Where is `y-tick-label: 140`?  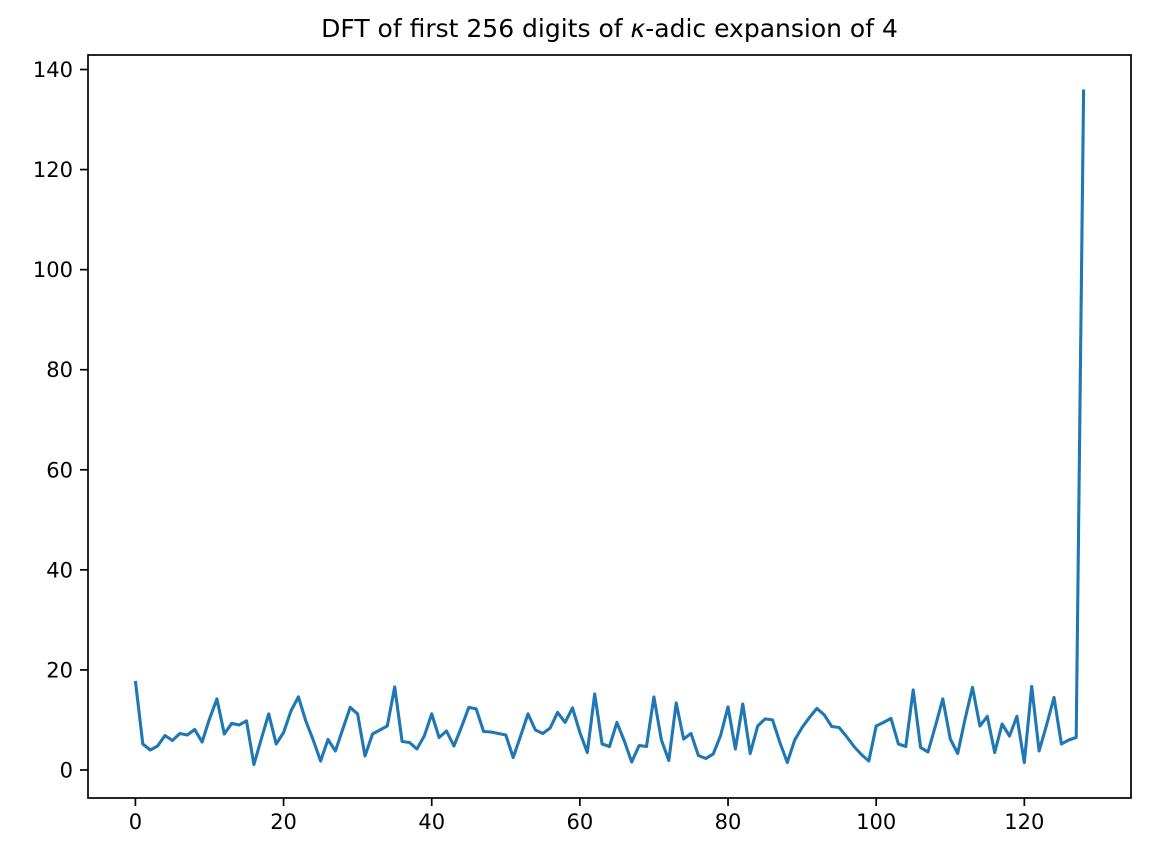 y-tick-label: 140 is located at coordinates (53, 70).